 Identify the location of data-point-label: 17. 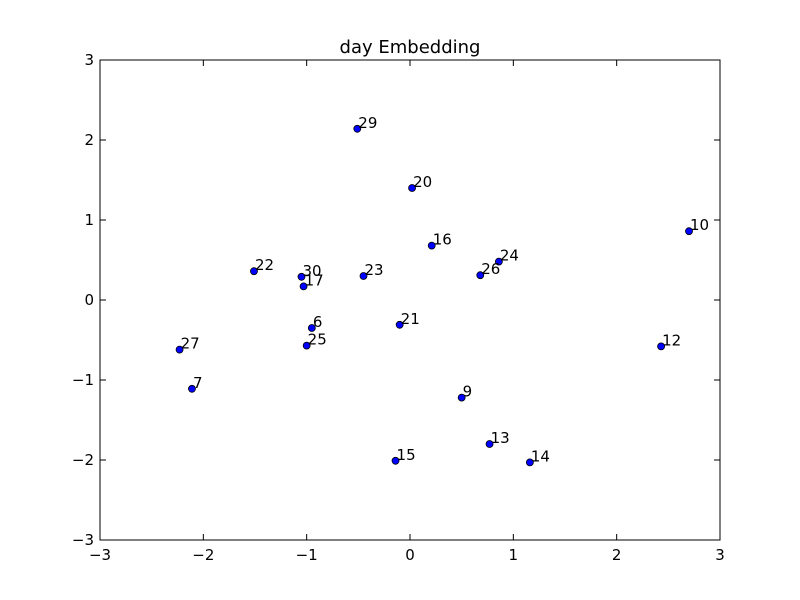
(314, 280).